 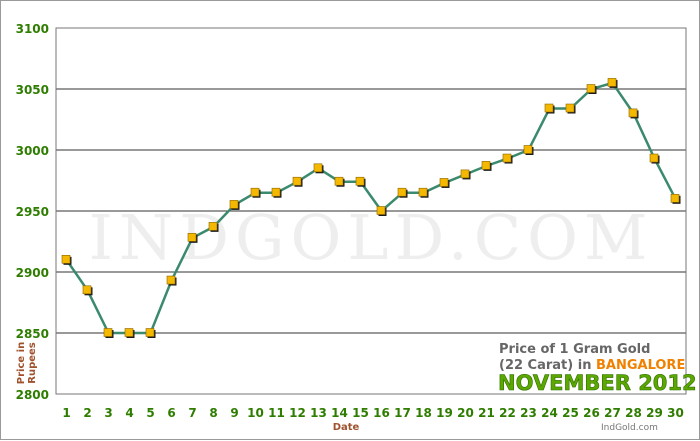 I want to click on x-tick-label: 7, so click(x=192, y=413).